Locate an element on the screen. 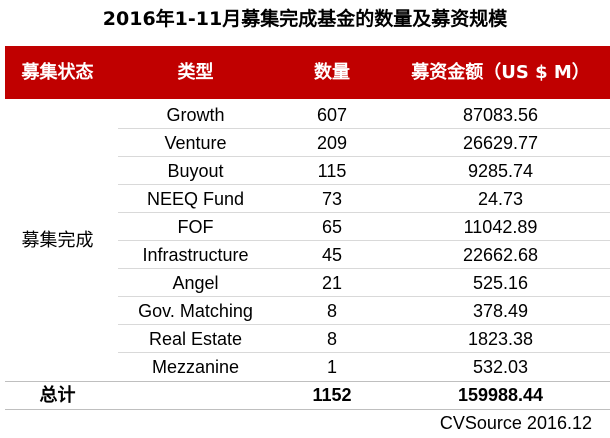 The width and height of the screenshot is (610, 438). header-status: 募集状态 is located at coordinates (57, 72).